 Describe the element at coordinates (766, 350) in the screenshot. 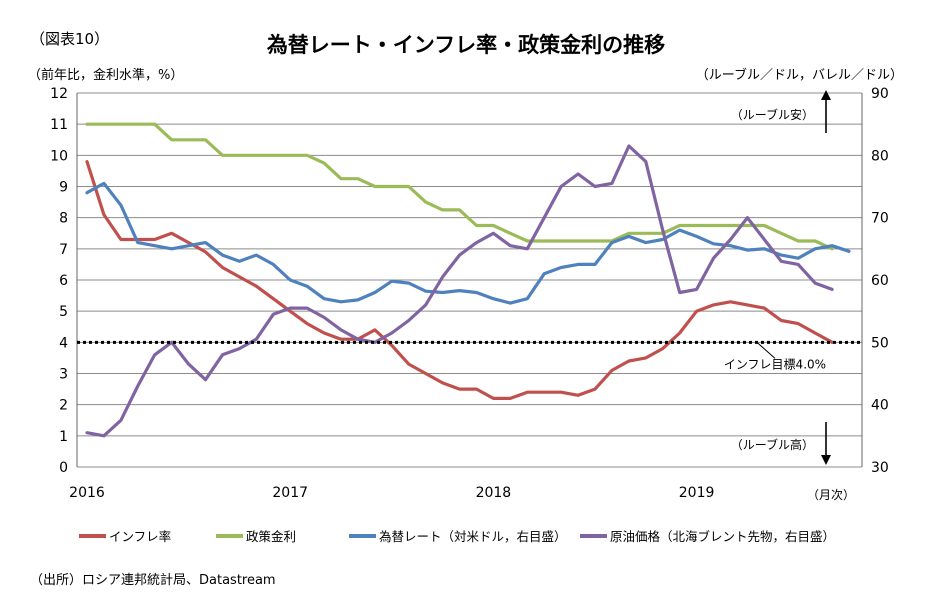

I see `target-leader` at that location.